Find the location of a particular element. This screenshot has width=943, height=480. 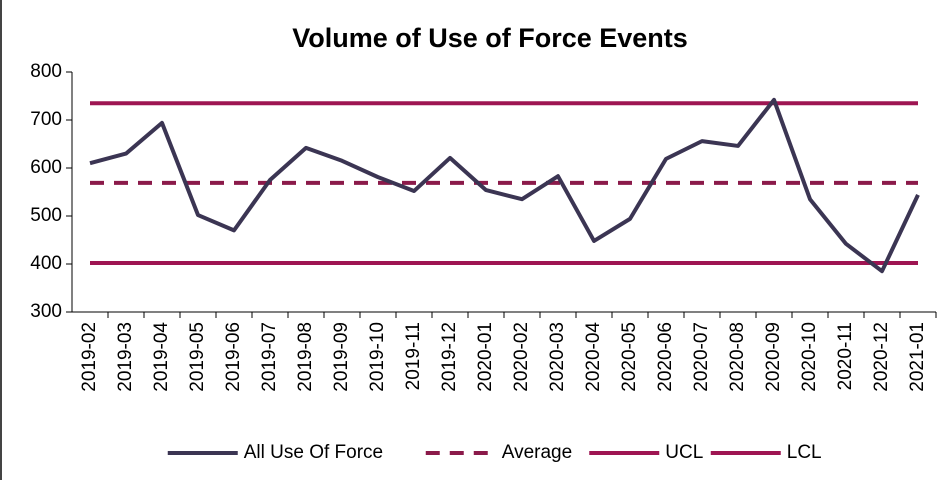

x-tick-label: 2019-10 is located at coordinates (377, 357).